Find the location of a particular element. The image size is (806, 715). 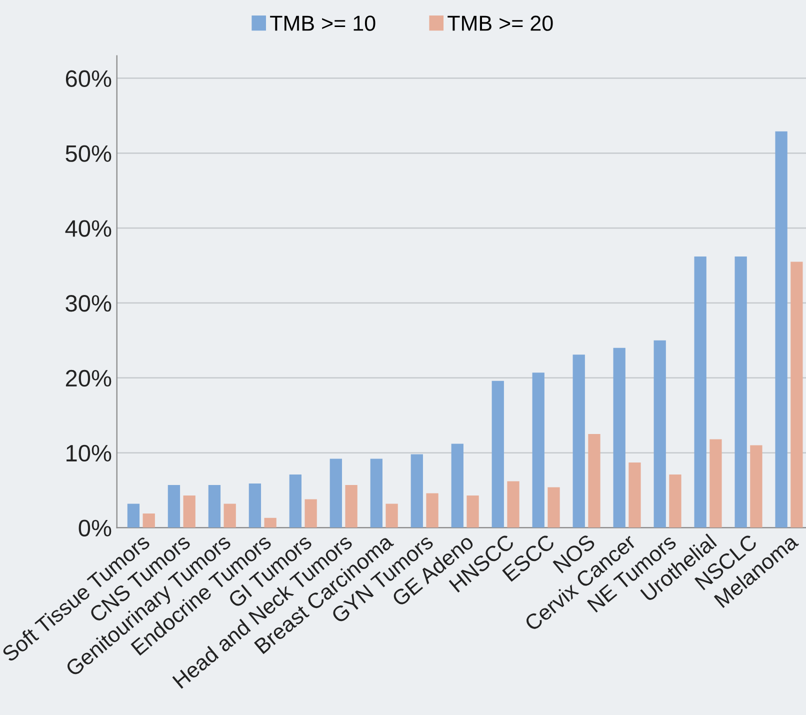

legend-label: TMB >= 20 is located at coordinates (500, 23).